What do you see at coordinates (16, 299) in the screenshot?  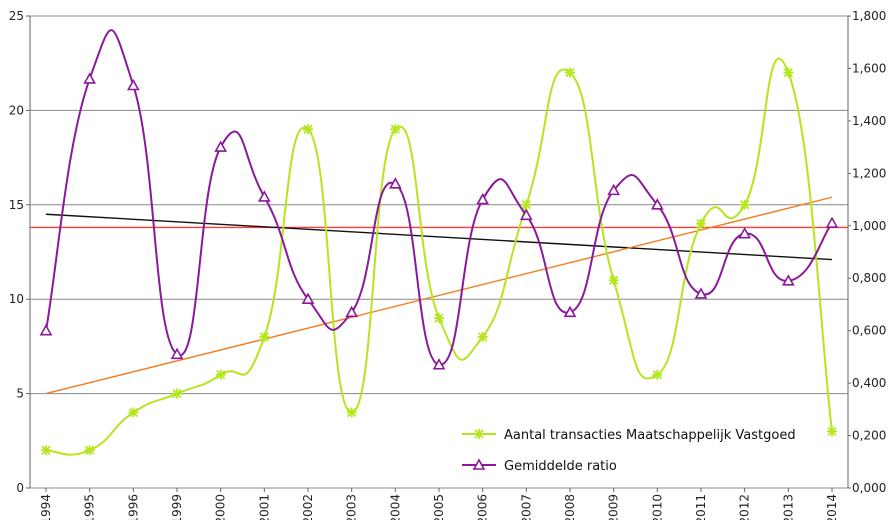 I see `y-left-tick-label: 10` at bounding box center [16, 299].